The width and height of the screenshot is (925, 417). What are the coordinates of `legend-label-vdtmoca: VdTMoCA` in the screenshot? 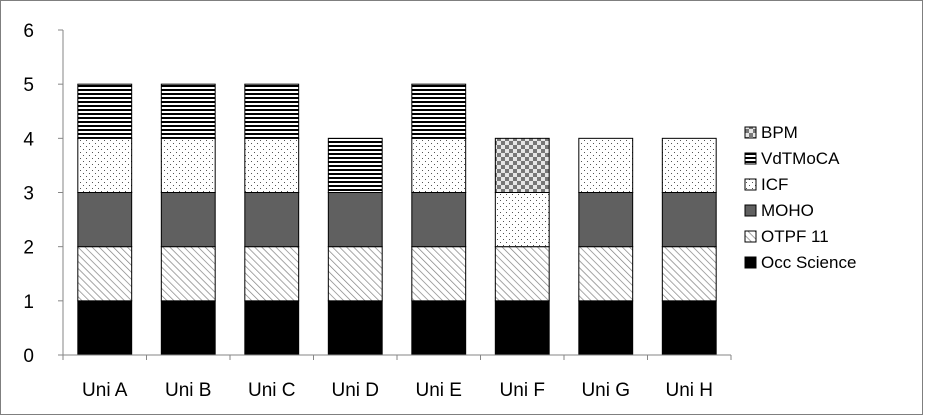 It's located at (800, 158).